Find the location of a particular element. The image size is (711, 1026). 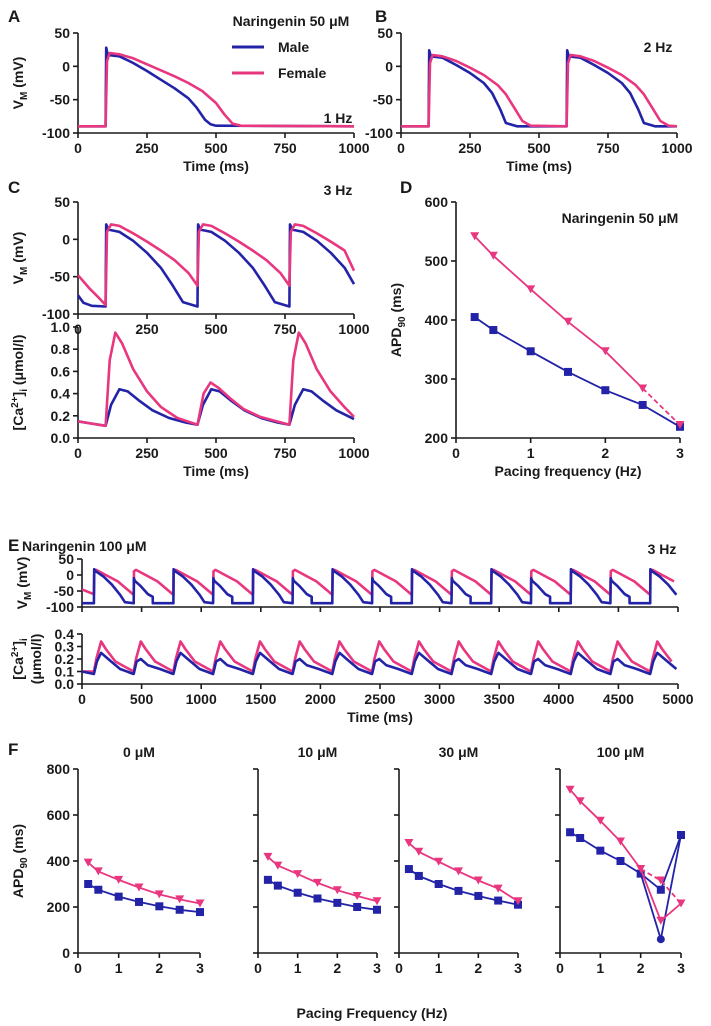

x-tick-label: 1 is located at coordinates (439, 968).